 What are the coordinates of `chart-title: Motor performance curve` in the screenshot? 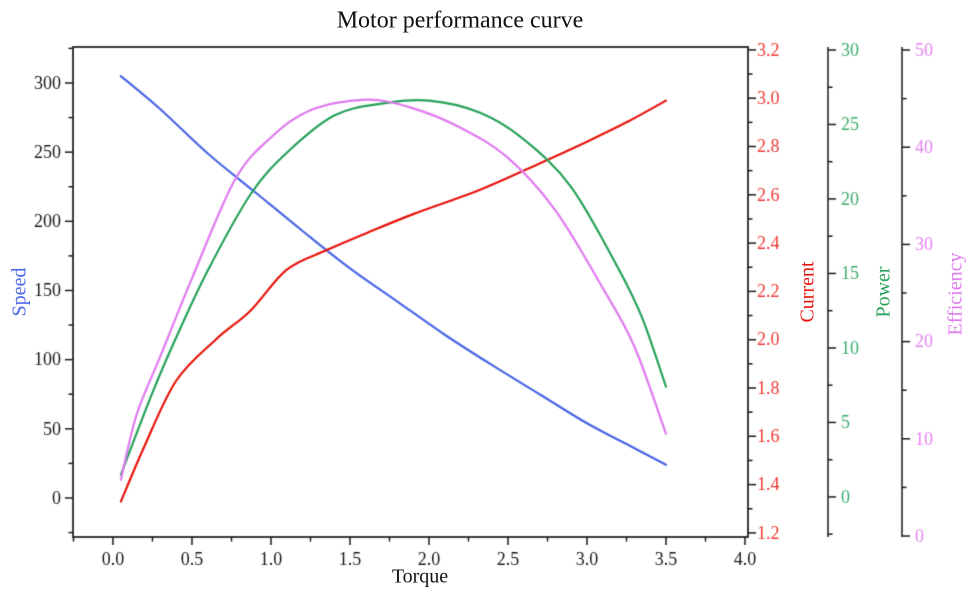 It's located at (460, 20).